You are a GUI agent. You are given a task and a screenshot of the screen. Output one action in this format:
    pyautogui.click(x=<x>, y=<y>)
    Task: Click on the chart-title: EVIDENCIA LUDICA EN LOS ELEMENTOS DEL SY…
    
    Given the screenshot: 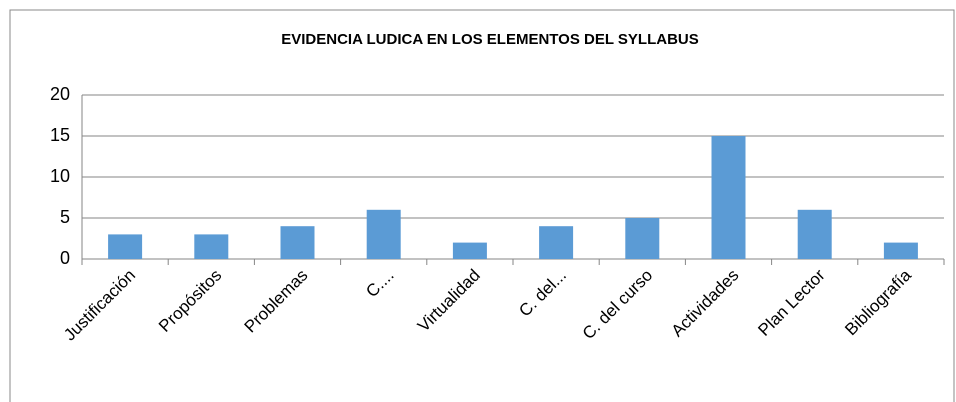 What is the action you would take?
    pyautogui.click(x=490, y=39)
    